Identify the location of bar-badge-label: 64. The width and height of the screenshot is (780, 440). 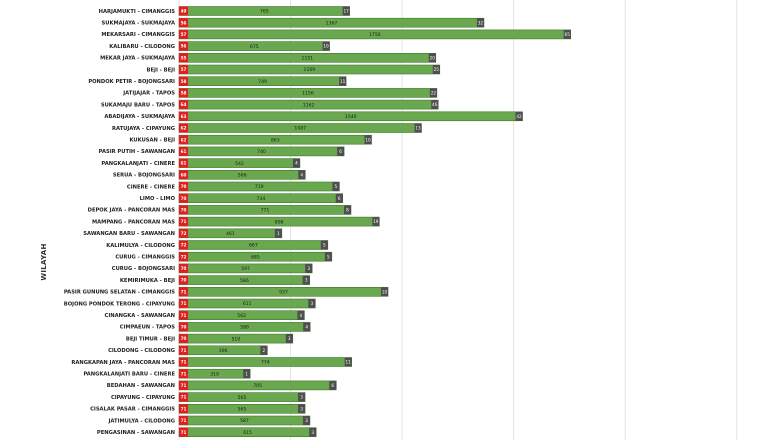
(184, 104).